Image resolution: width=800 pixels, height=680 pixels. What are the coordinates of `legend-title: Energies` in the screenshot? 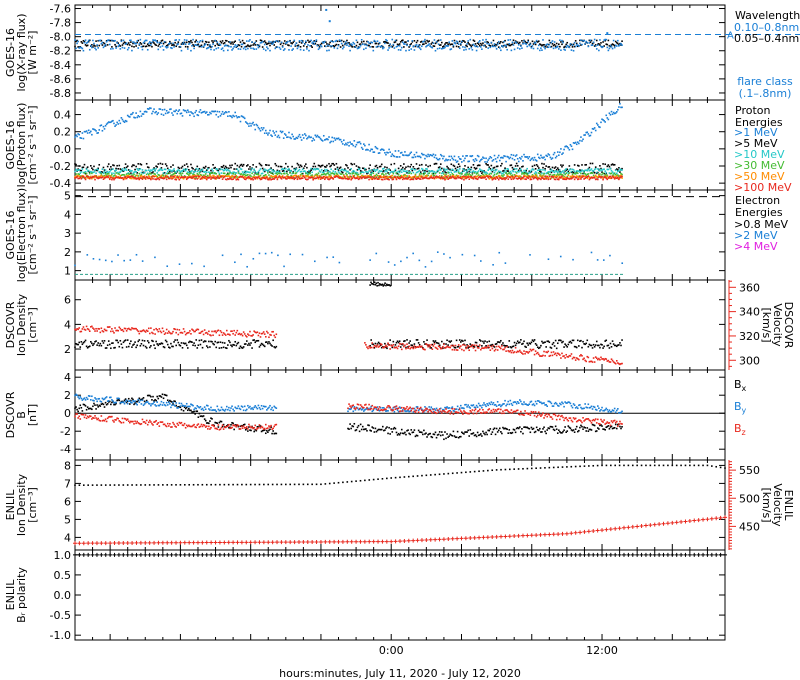 It's located at (759, 212).